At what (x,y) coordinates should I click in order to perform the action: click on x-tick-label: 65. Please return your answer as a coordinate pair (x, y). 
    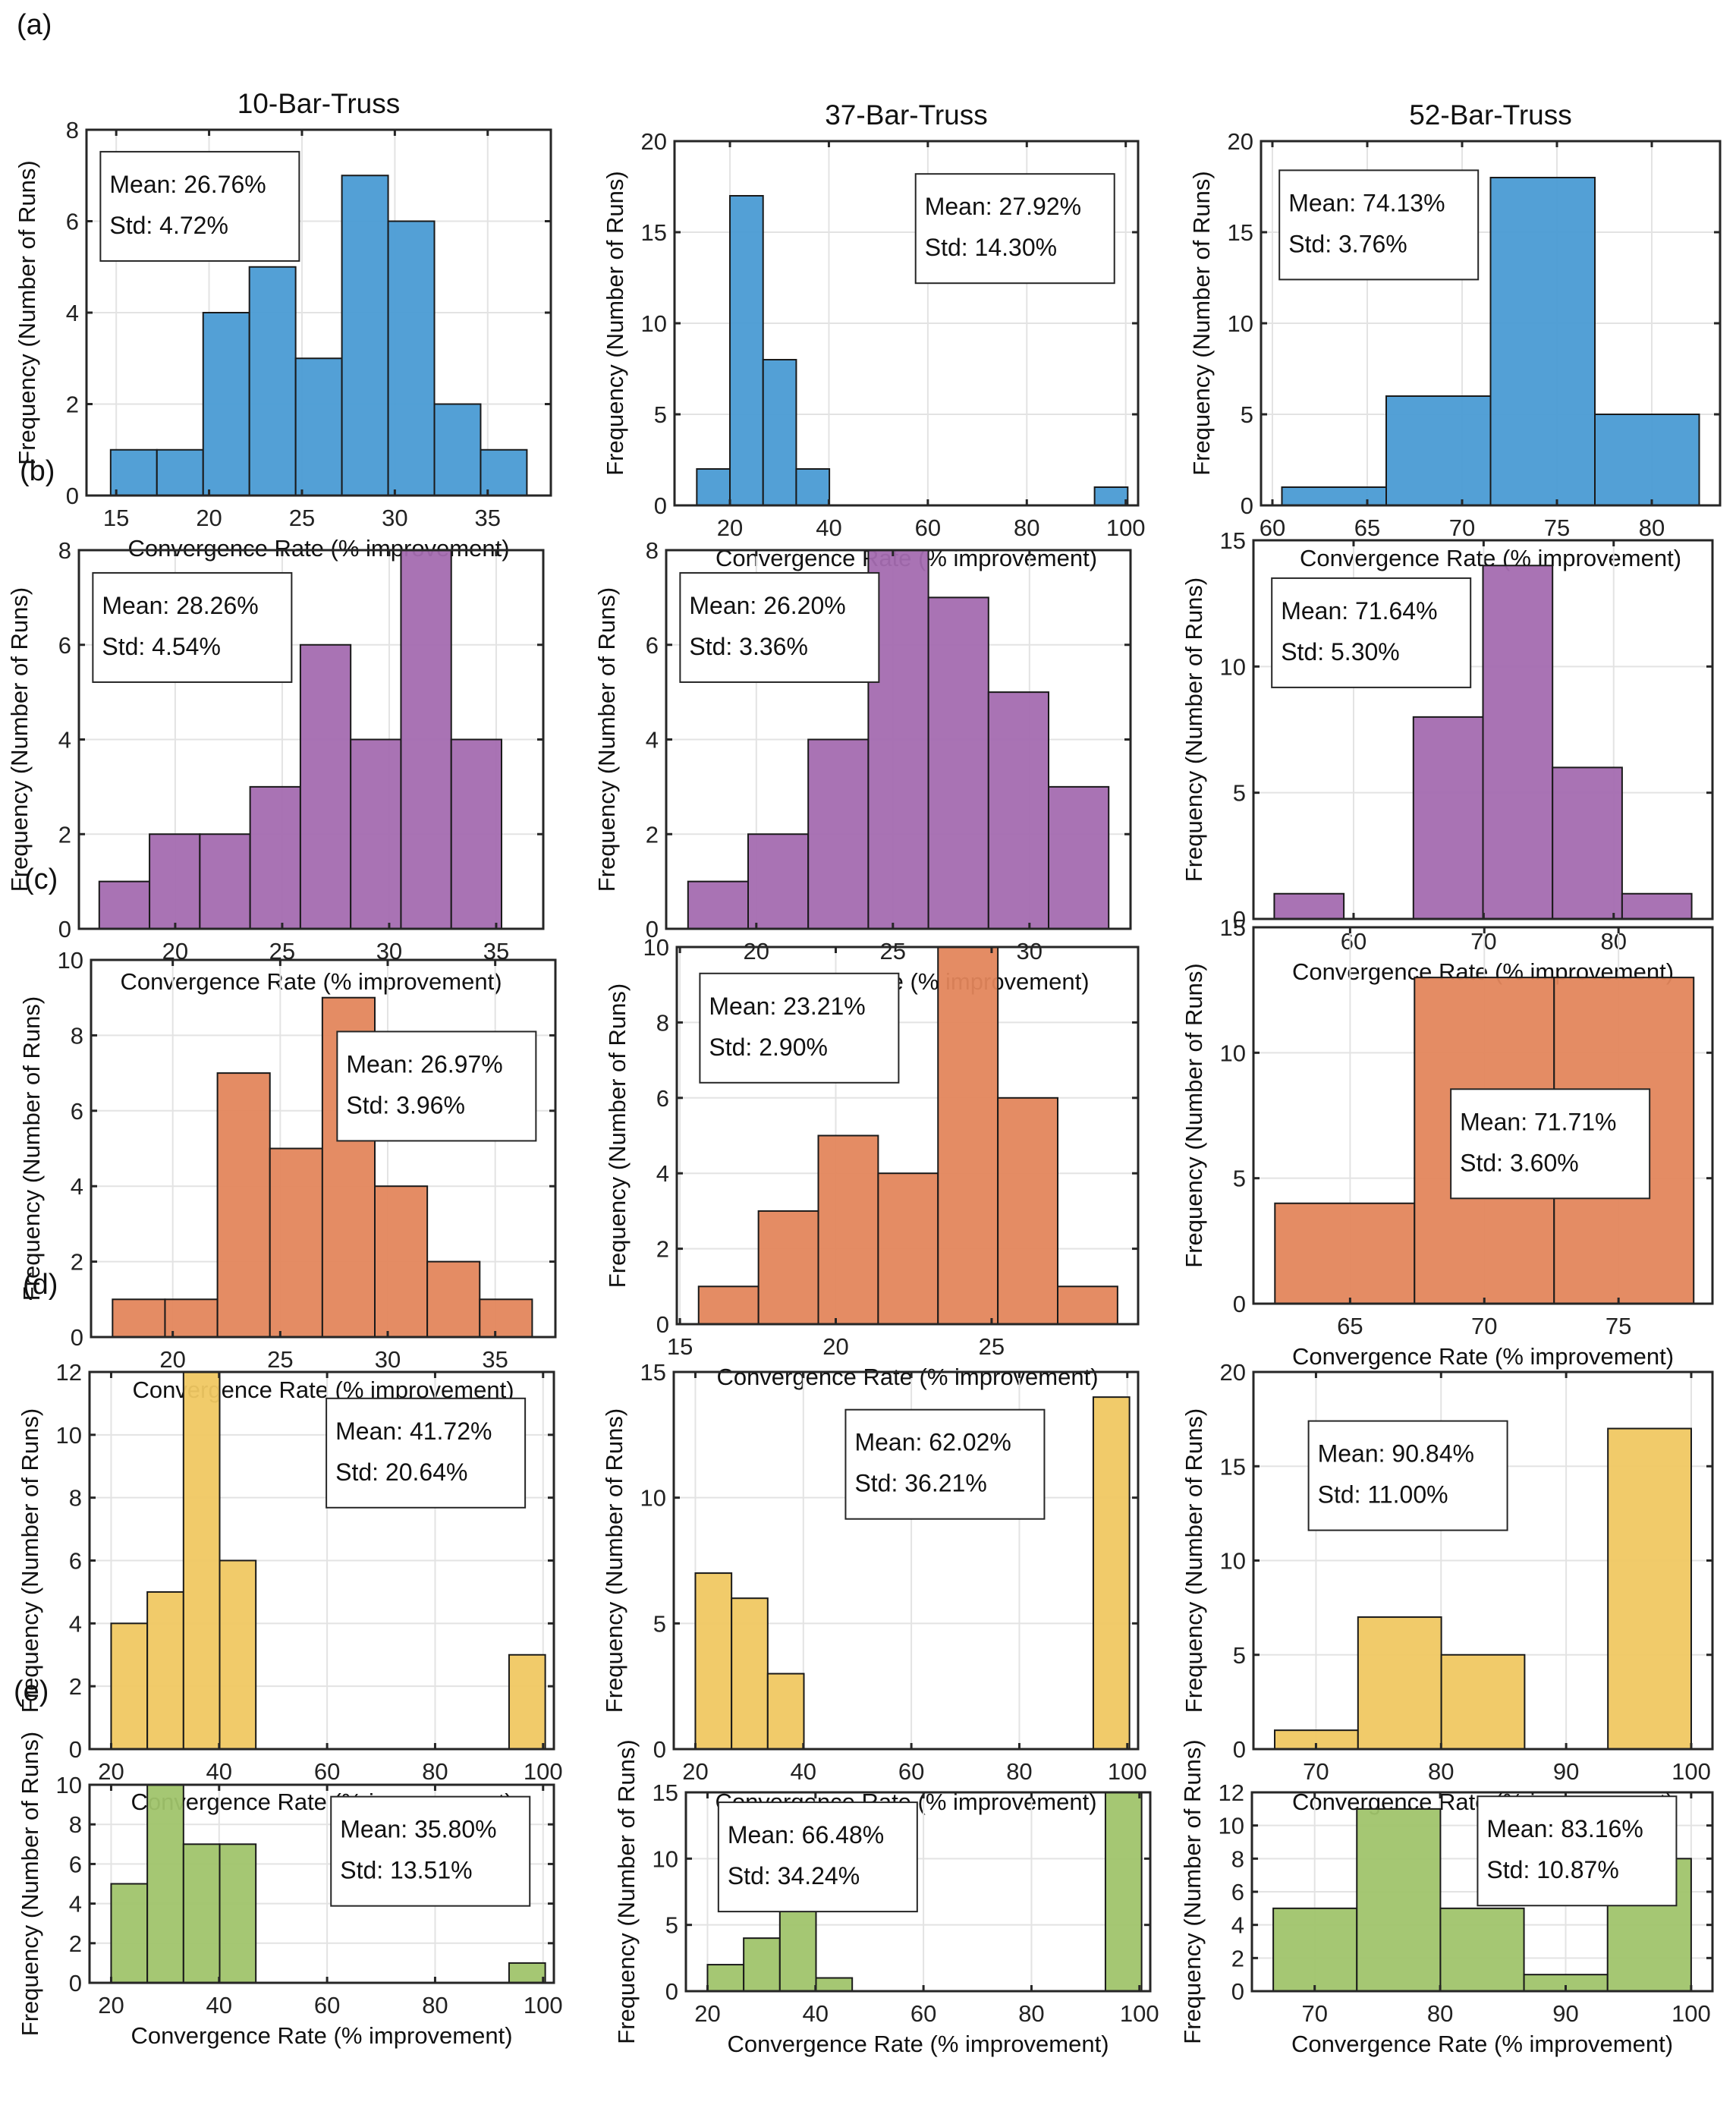
    Looking at the image, I should click on (1367, 527).